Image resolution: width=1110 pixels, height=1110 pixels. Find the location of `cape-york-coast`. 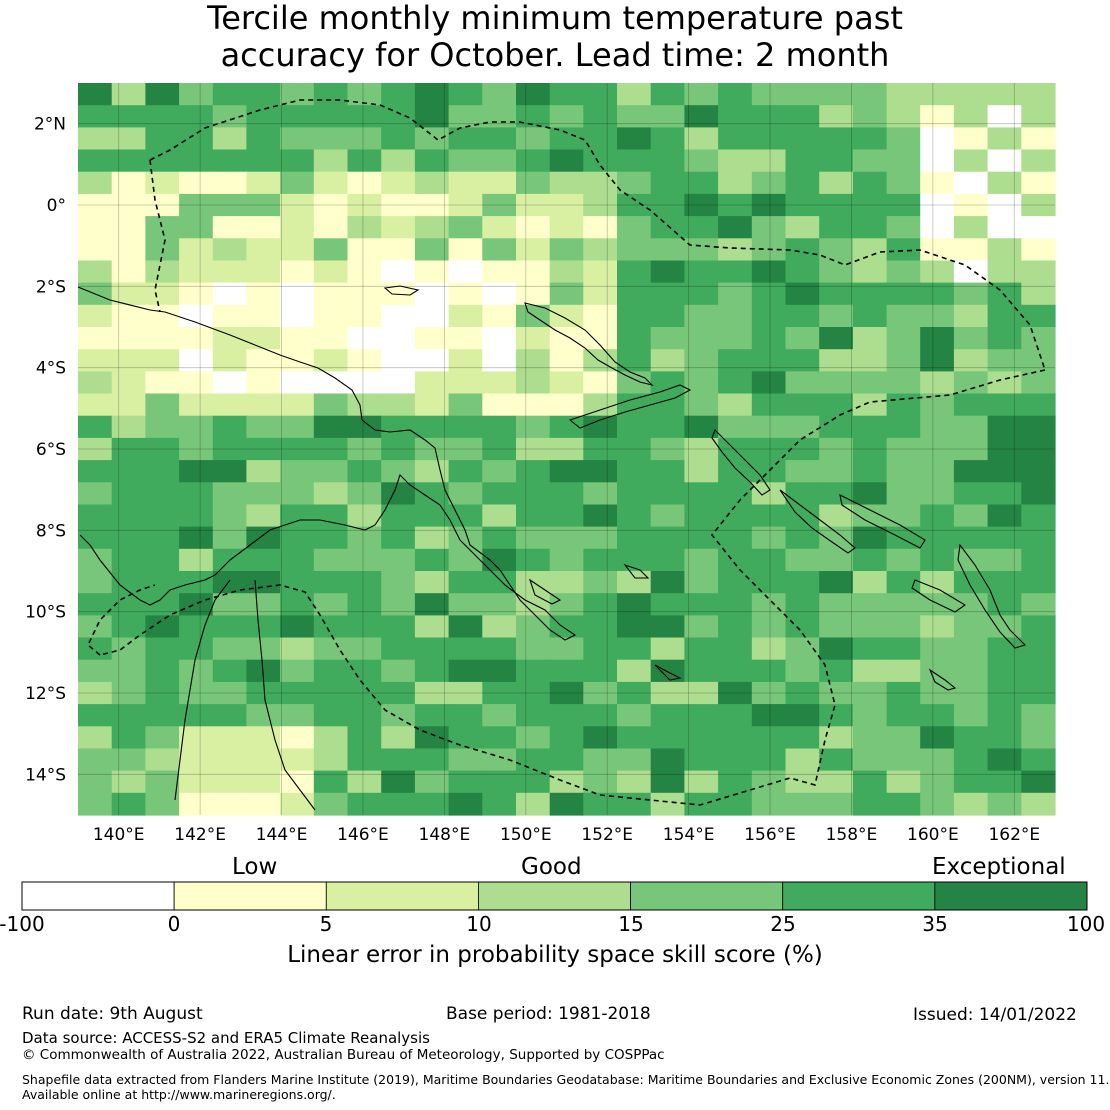

cape-york-coast is located at coordinates (285, 695).